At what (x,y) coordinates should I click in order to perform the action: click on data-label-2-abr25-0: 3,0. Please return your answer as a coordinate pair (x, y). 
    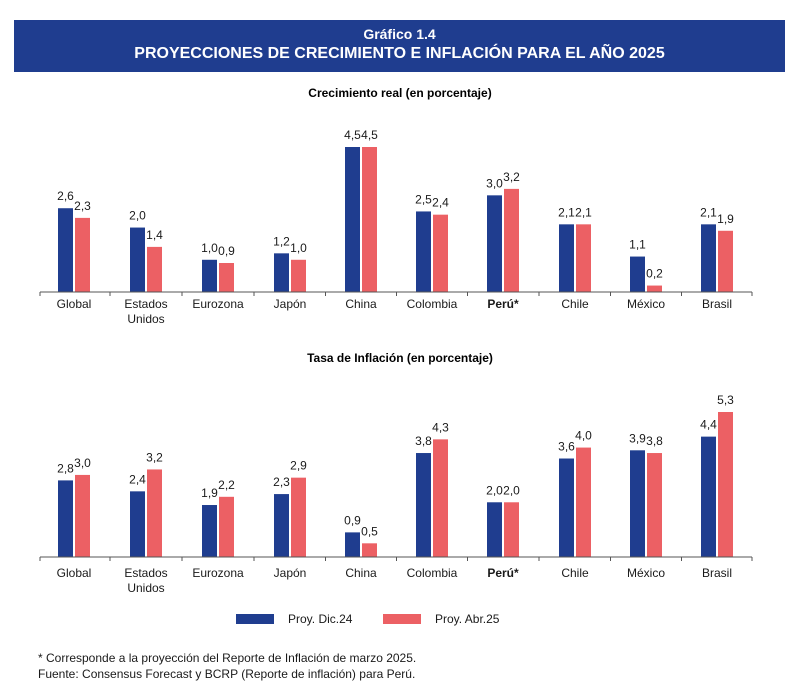
    Looking at the image, I should click on (82, 463).